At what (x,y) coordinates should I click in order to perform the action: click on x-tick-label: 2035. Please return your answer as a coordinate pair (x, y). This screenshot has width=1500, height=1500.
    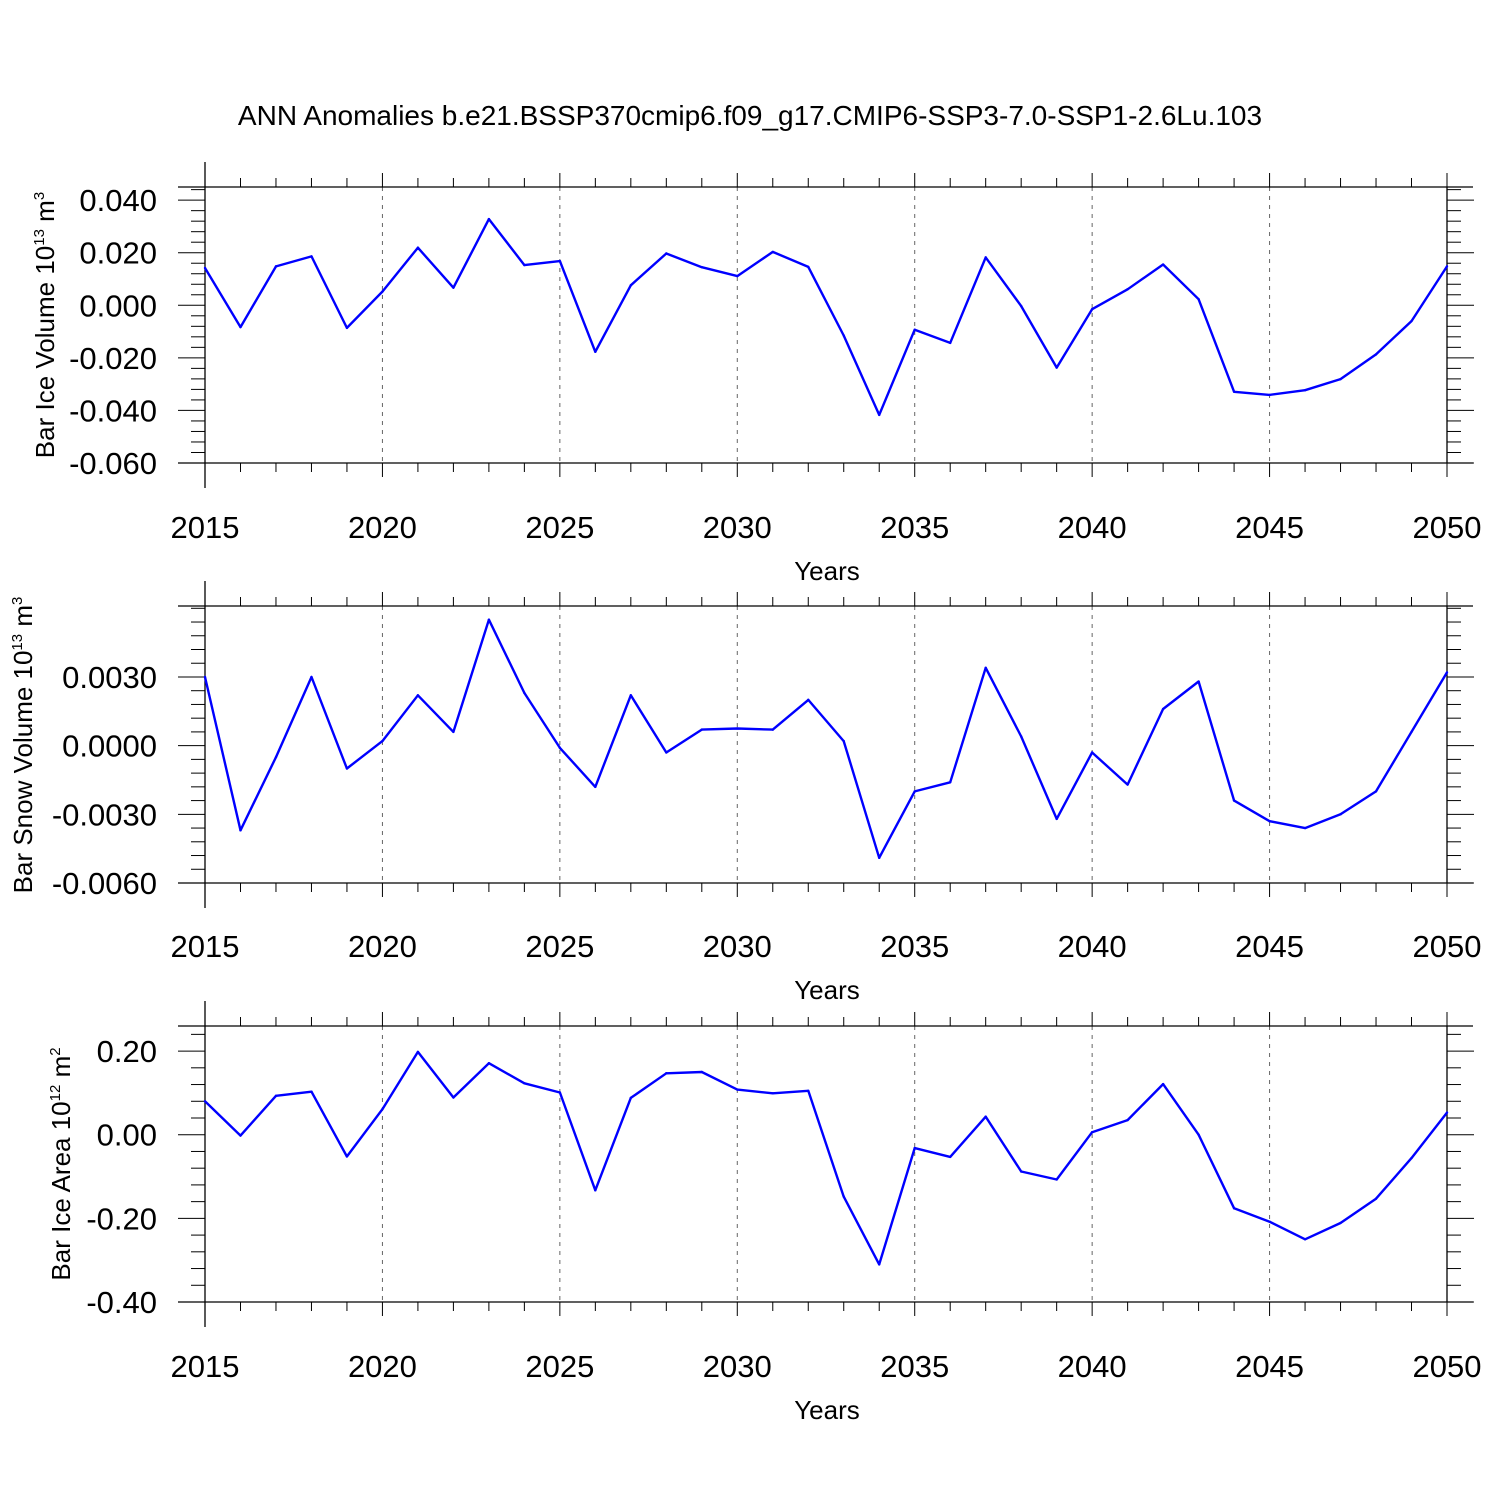
    Looking at the image, I should click on (914, 946).